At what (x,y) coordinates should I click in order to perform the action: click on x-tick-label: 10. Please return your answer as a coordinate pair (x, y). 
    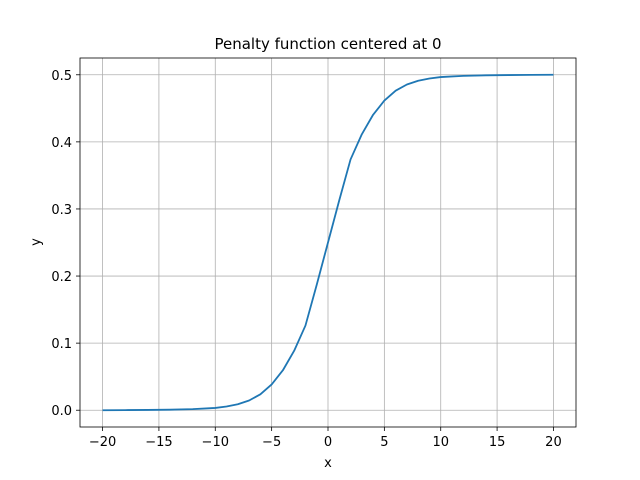
    Looking at the image, I should click on (440, 442).